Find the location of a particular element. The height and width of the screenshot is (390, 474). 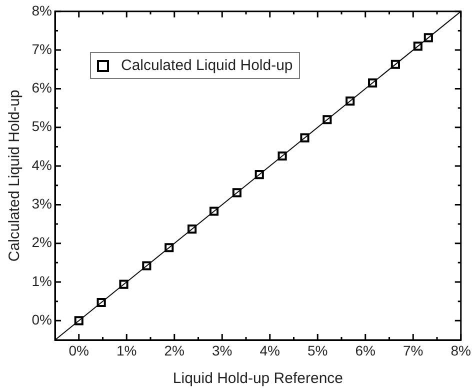

y-tick-label: 8% is located at coordinates (42, 10).